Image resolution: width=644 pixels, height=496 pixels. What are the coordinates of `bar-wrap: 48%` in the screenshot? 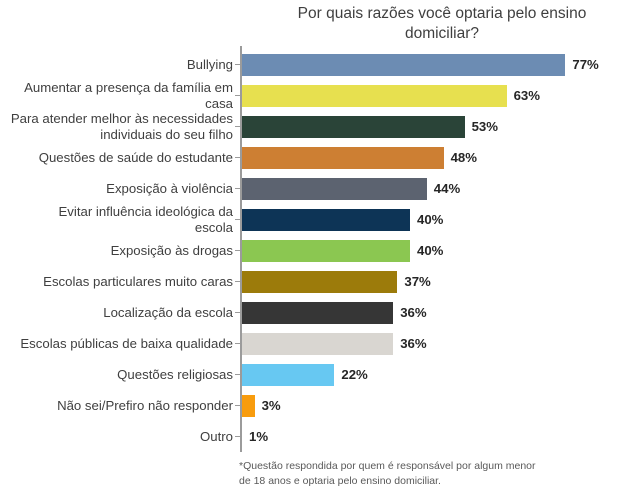 It's located at (359, 157).